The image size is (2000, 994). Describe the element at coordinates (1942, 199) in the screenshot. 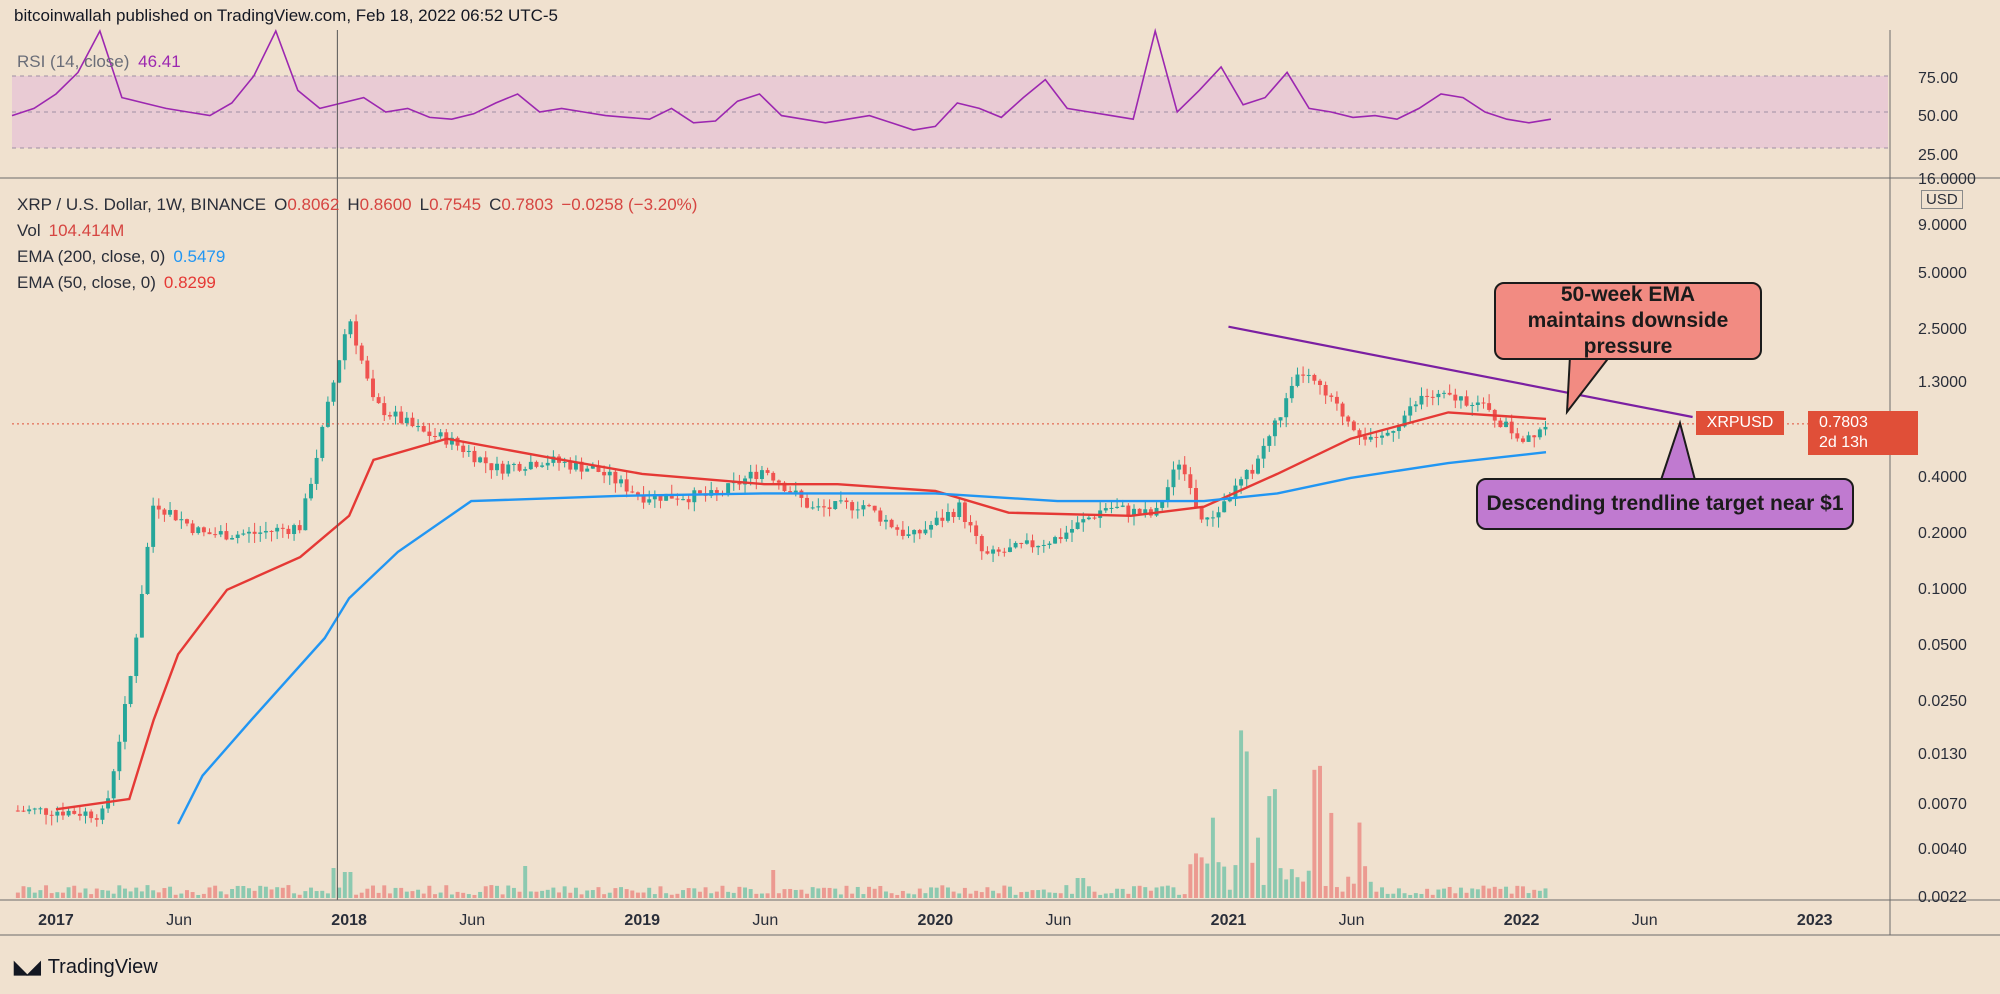

I see `currency-label: USD` at that location.